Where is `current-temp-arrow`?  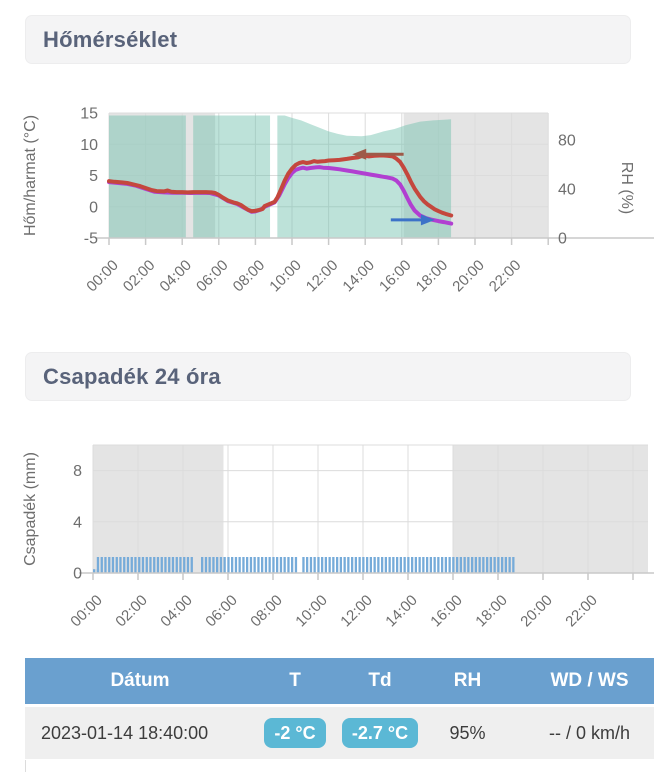
current-temp-arrow is located at coordinates (412, 220).